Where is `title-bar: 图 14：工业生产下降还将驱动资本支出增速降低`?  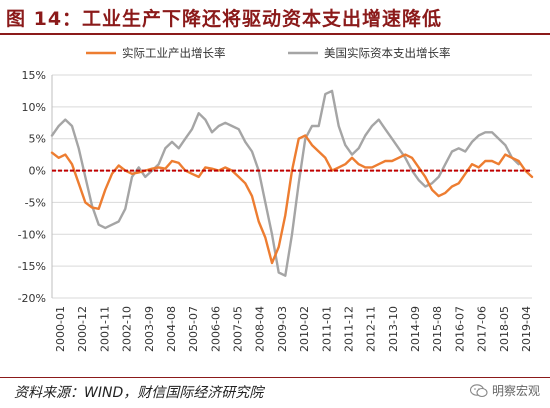
title-bar: 图 14：工业生产下降还将驱动资本支出增速降低 is located at coordinates (275, 17).